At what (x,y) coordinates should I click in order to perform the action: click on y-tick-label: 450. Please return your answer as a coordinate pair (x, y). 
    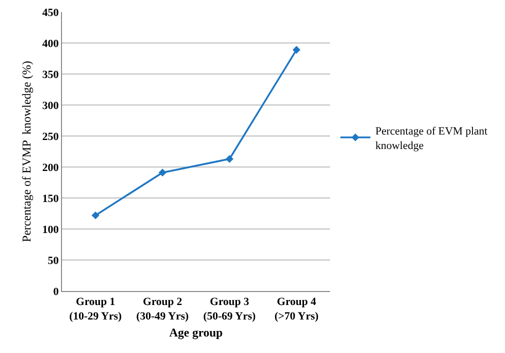
    Looking at the image, I should click on (51, 12).